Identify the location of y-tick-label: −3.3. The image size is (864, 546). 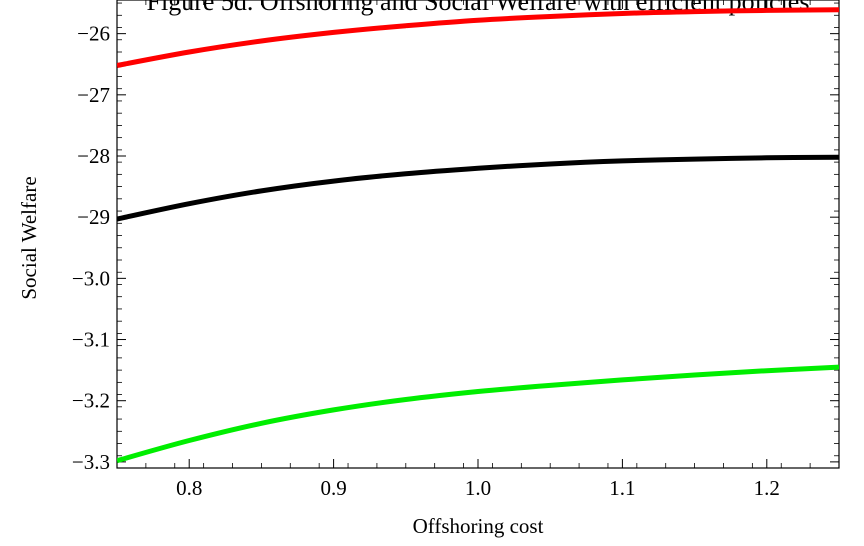
(91, 462).